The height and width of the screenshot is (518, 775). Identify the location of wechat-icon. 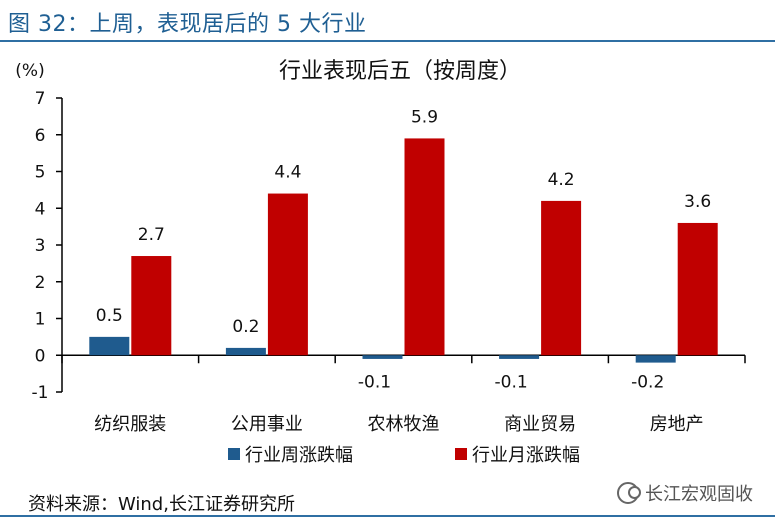
(629, 493).